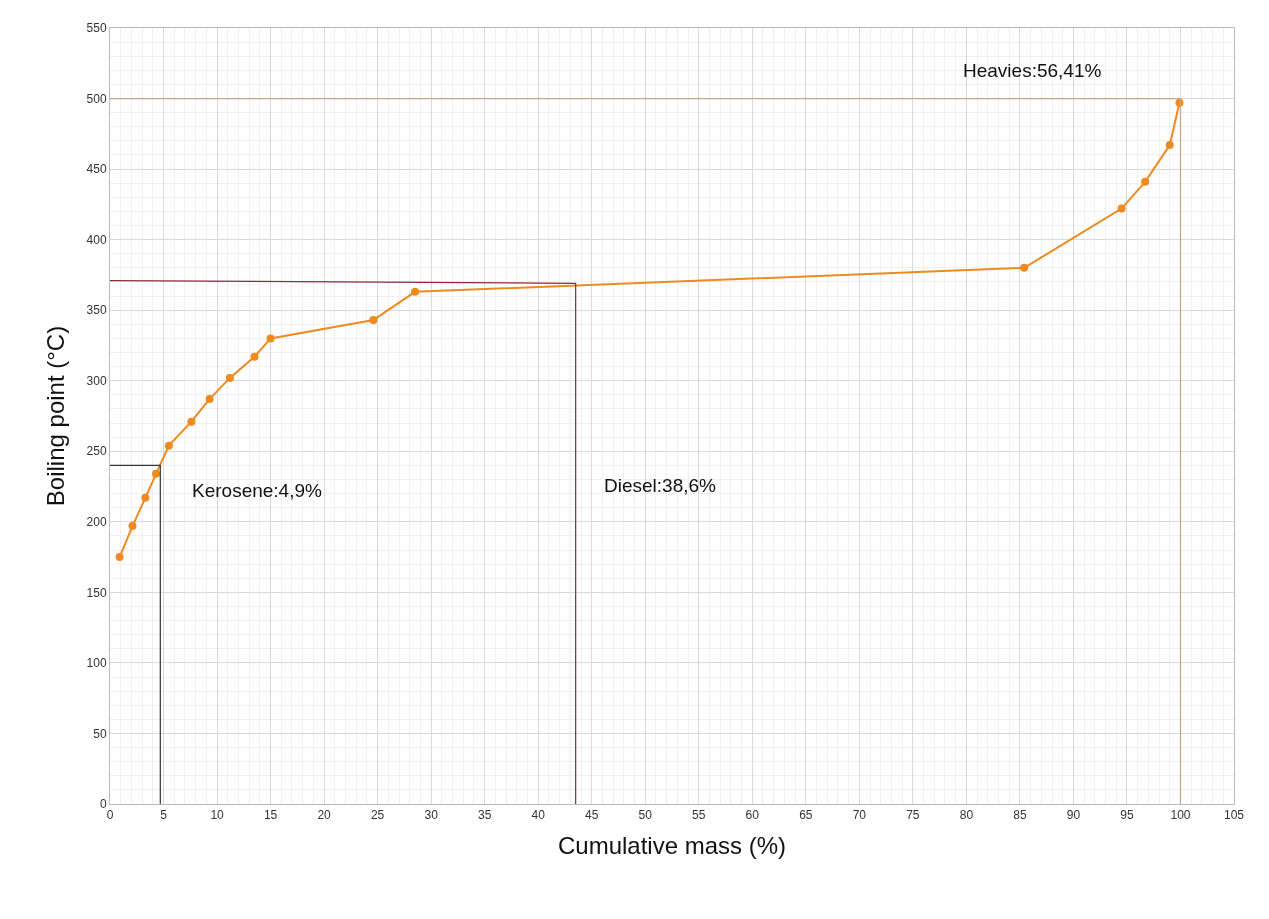 The width and height of the screenshot is (1269, 919). I want to click on x-tick-label: 75, so click(913, 815).